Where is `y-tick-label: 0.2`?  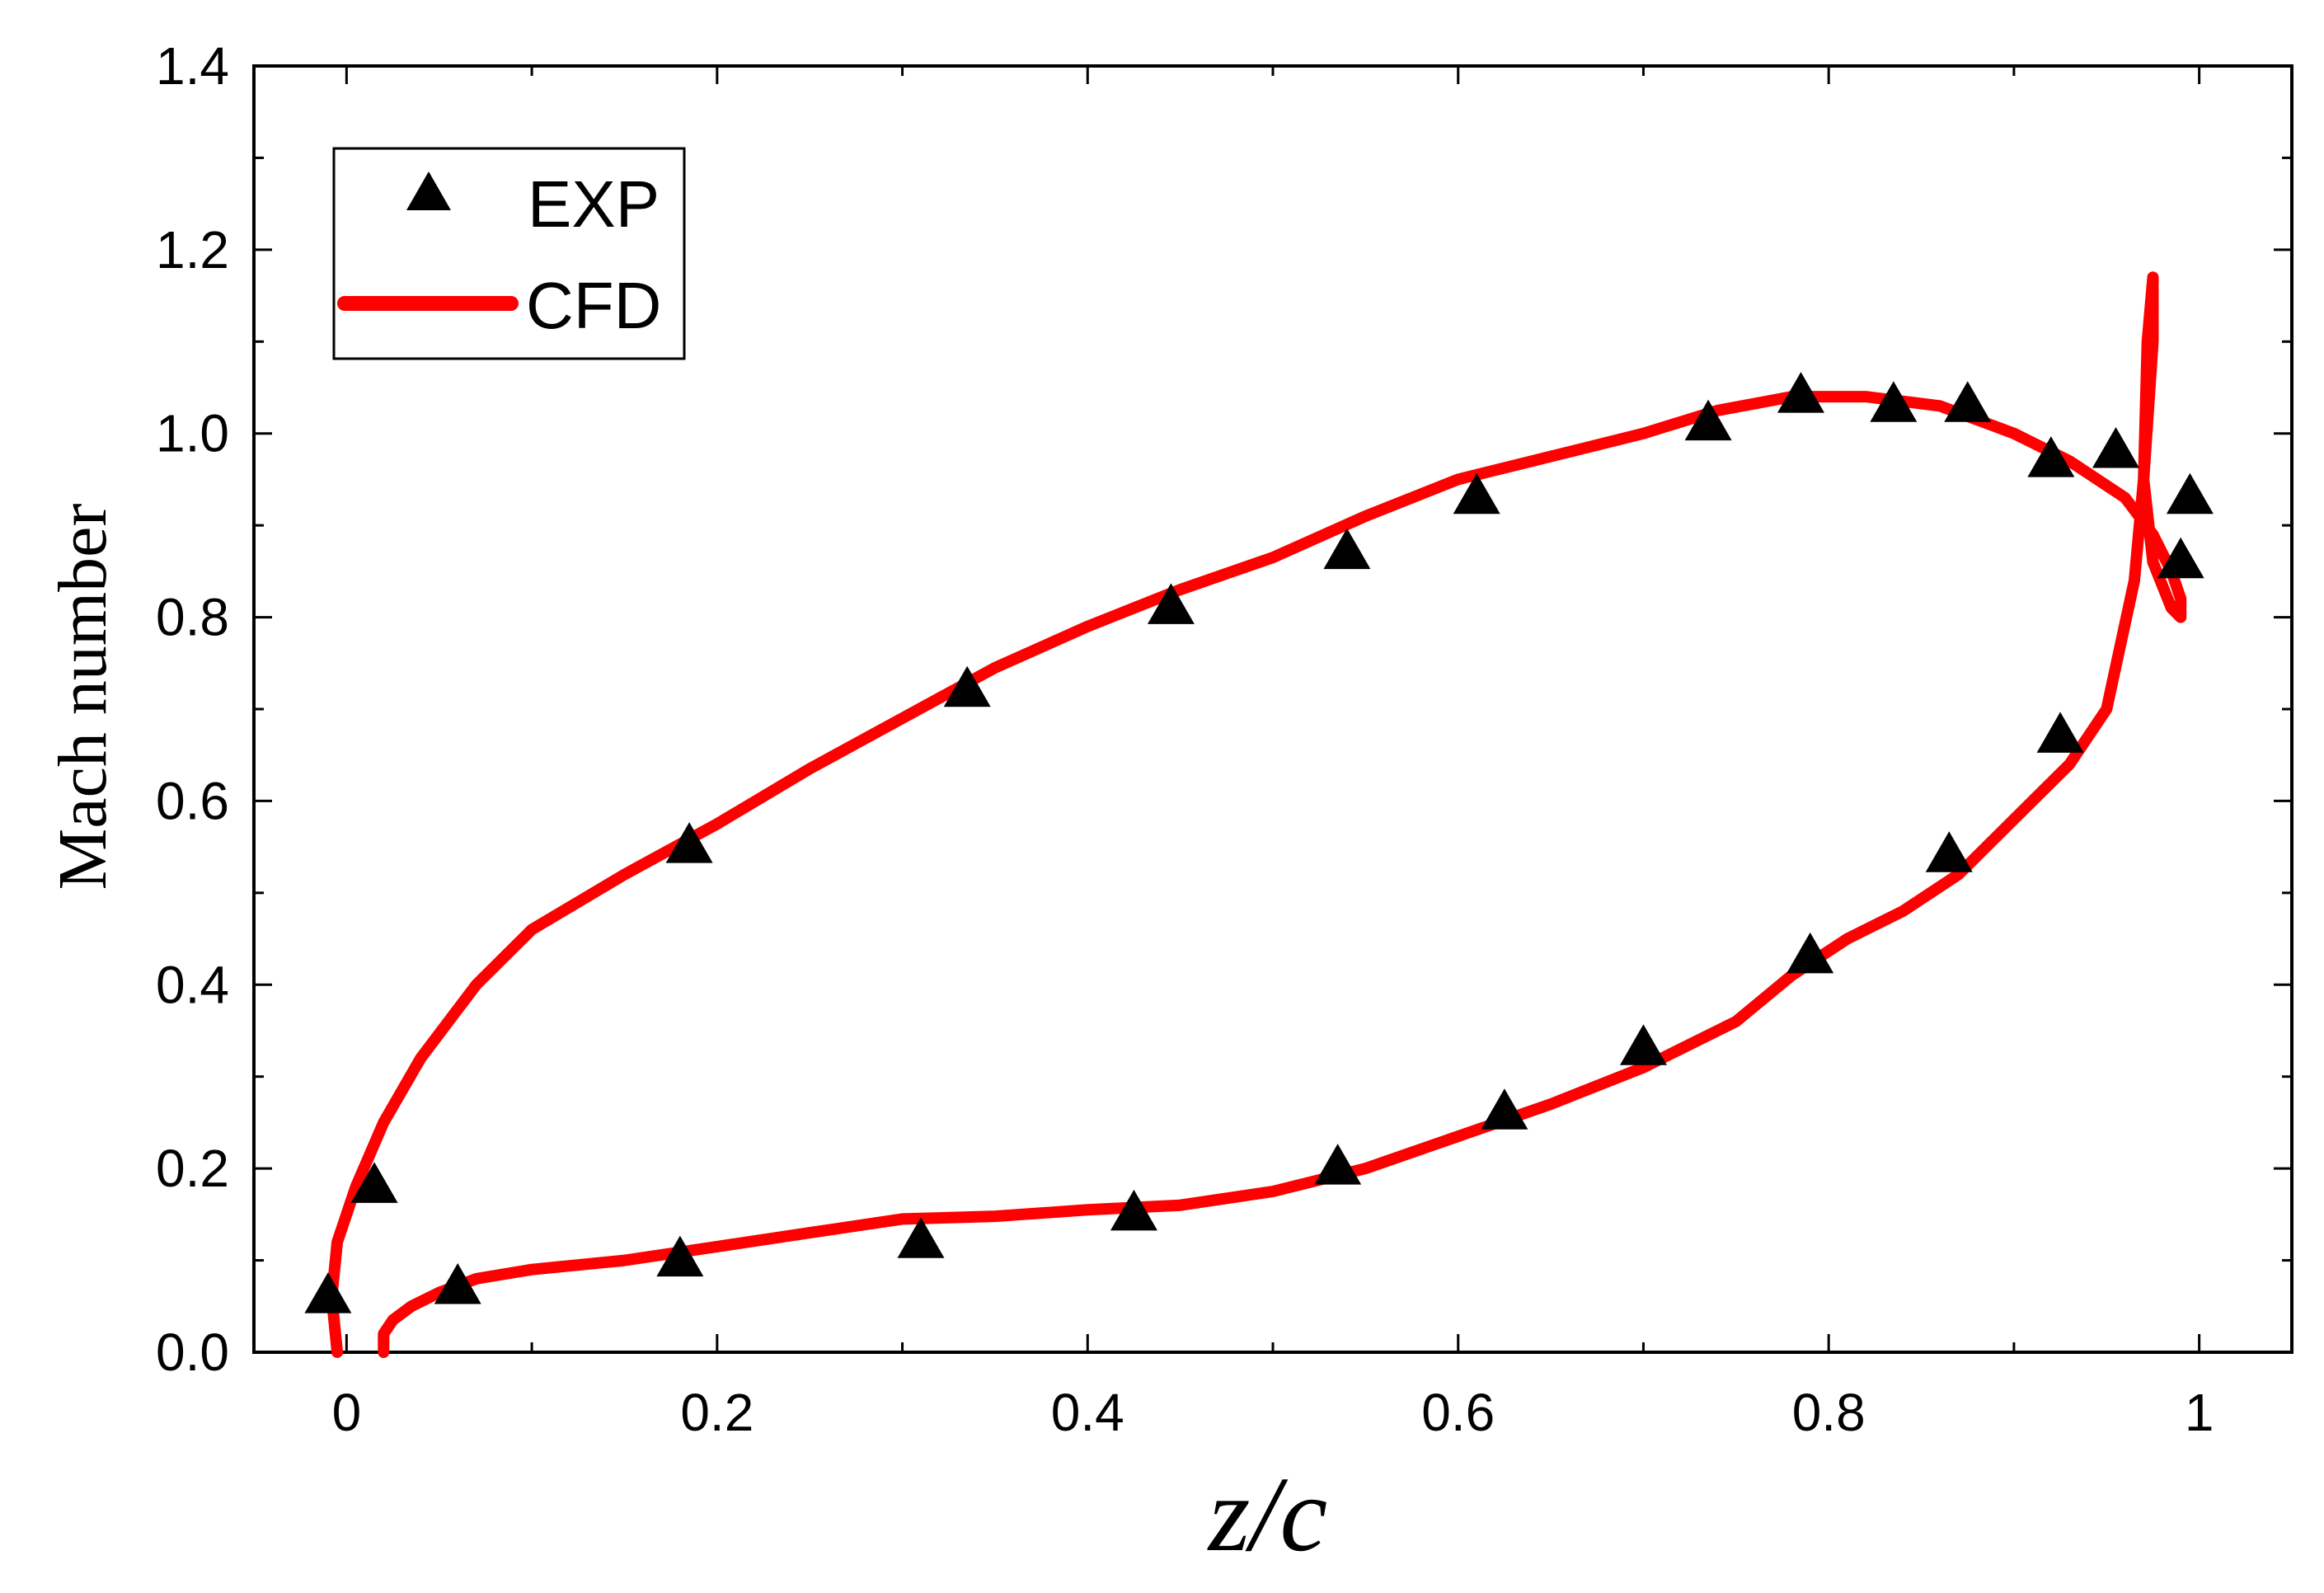
y-tick-label: 0.2 is located at coordinates (192, 1168).